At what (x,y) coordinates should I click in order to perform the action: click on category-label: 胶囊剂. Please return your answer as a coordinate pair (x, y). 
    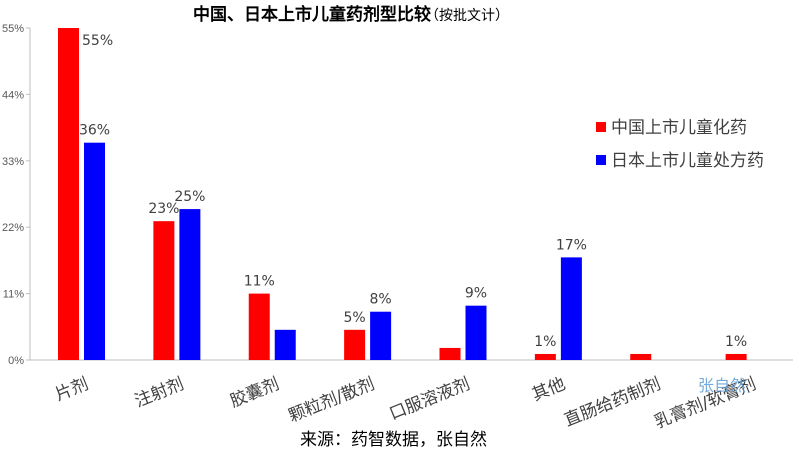
    Looking at the image, I should click on (254, 393).